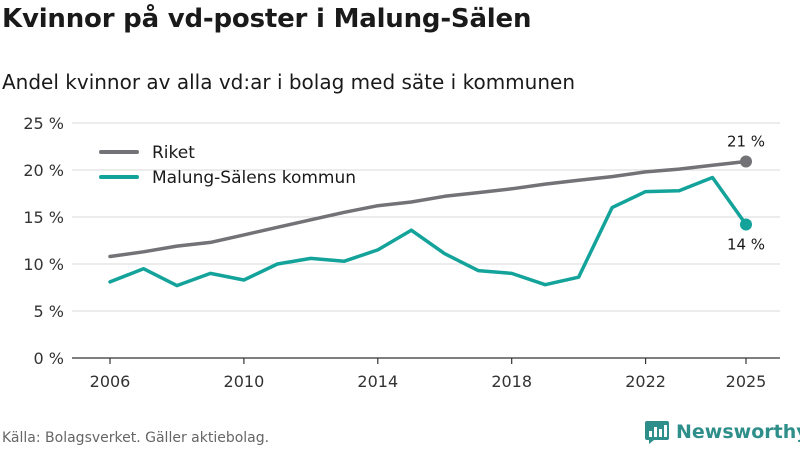 The image size is (800, 450). I want to click on x-tick-label: 2010, so click(244, 381).